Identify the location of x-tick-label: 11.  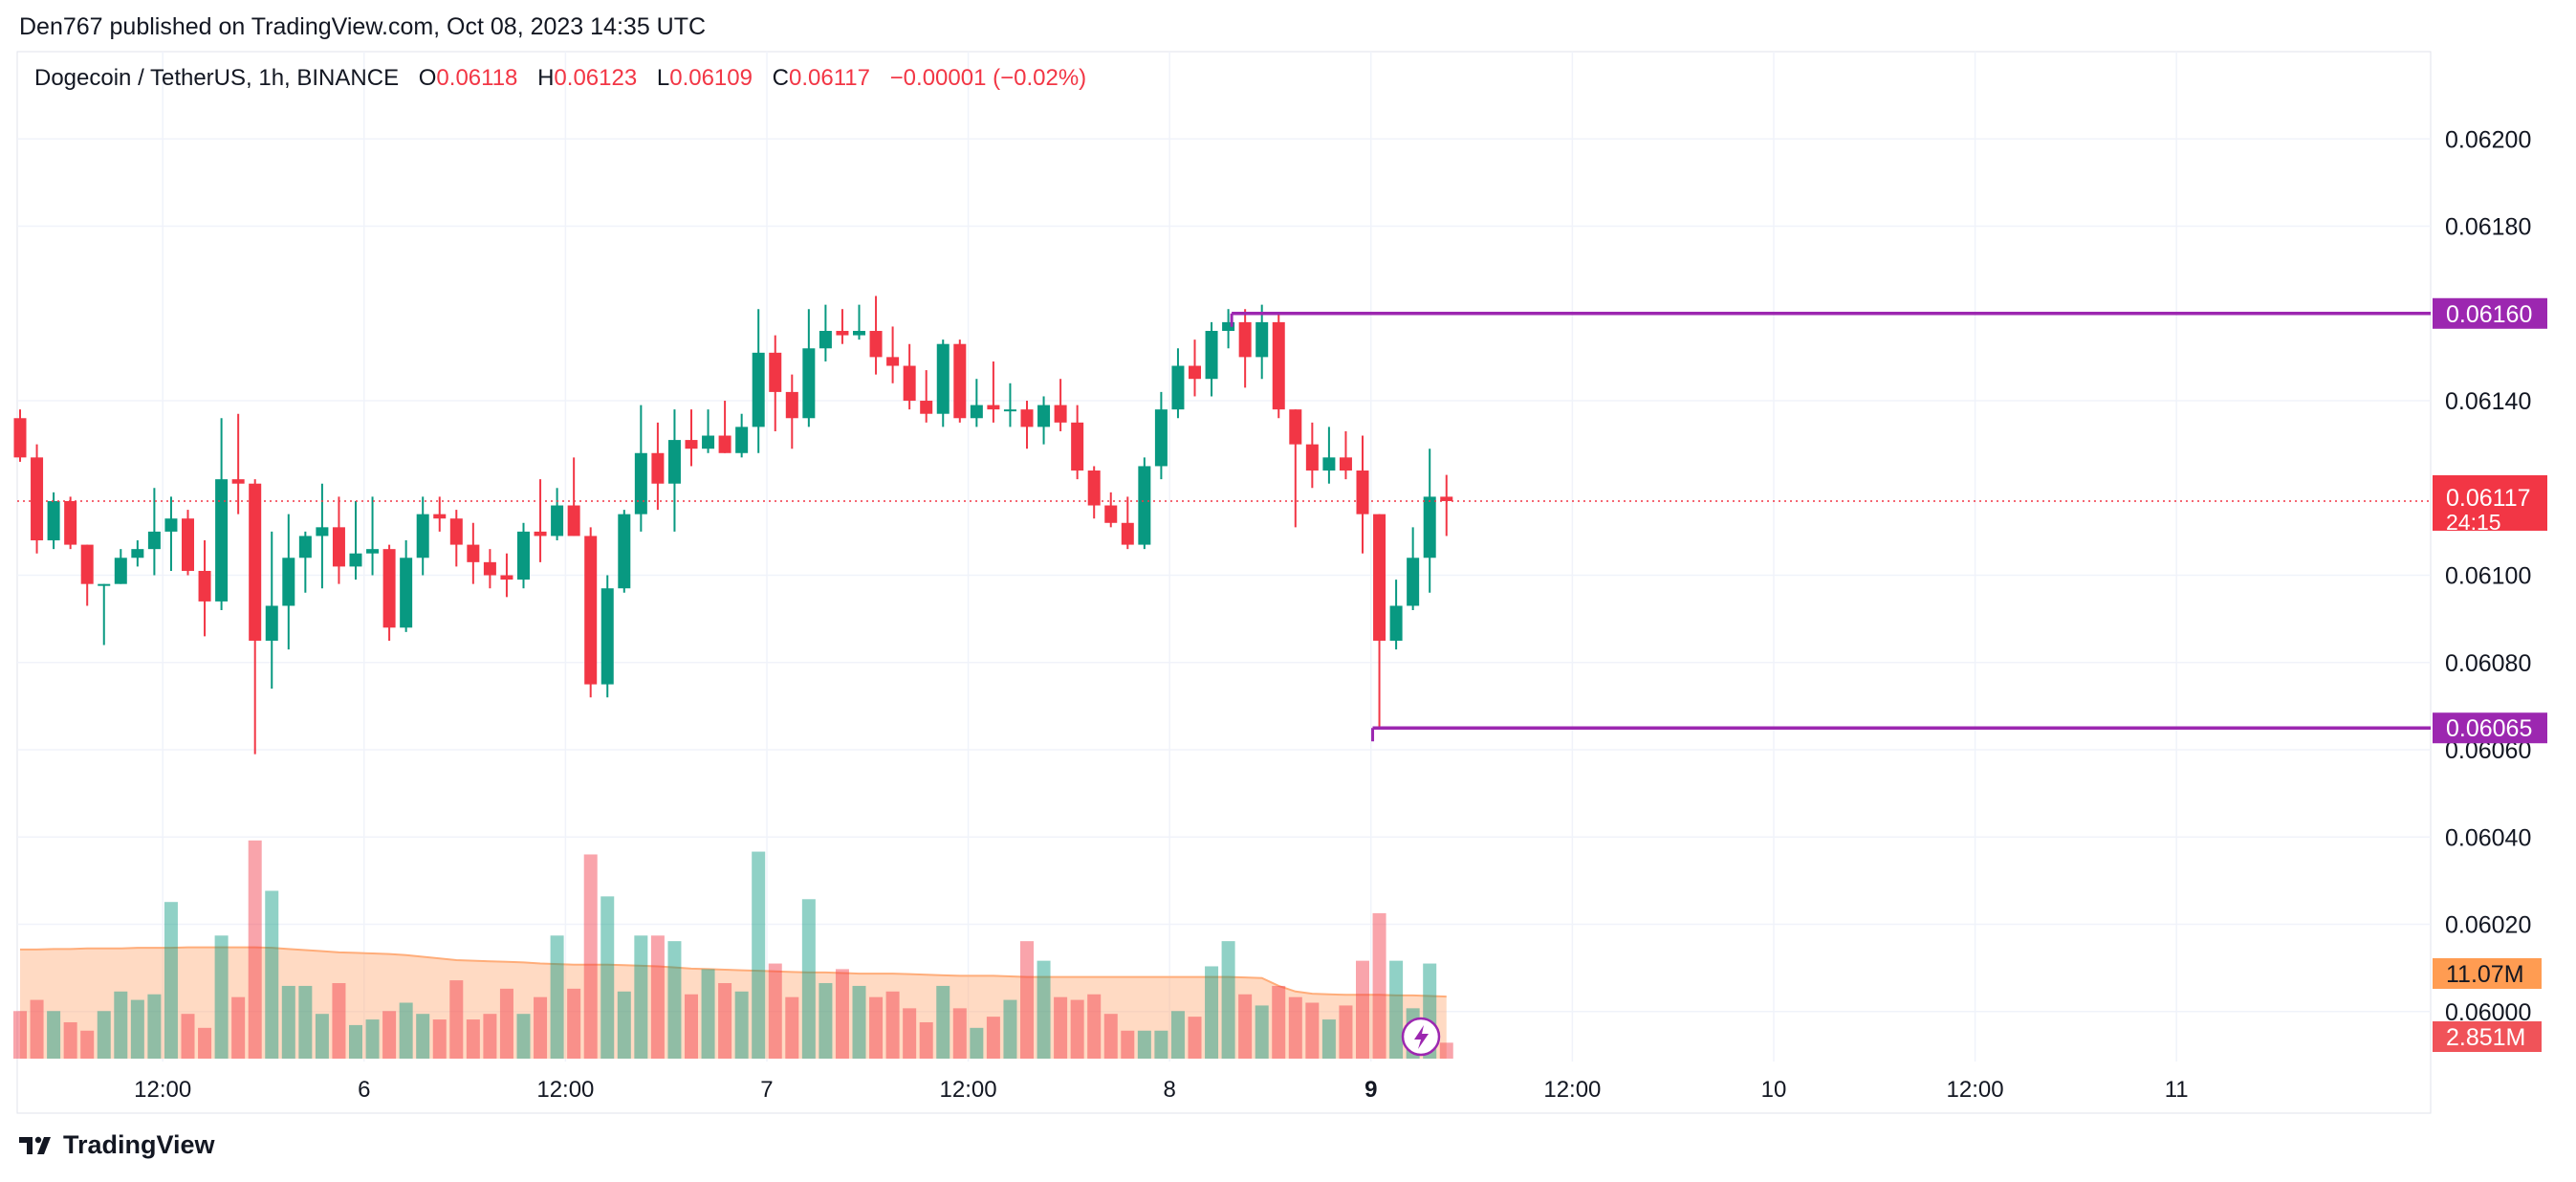
(2177, 1090).